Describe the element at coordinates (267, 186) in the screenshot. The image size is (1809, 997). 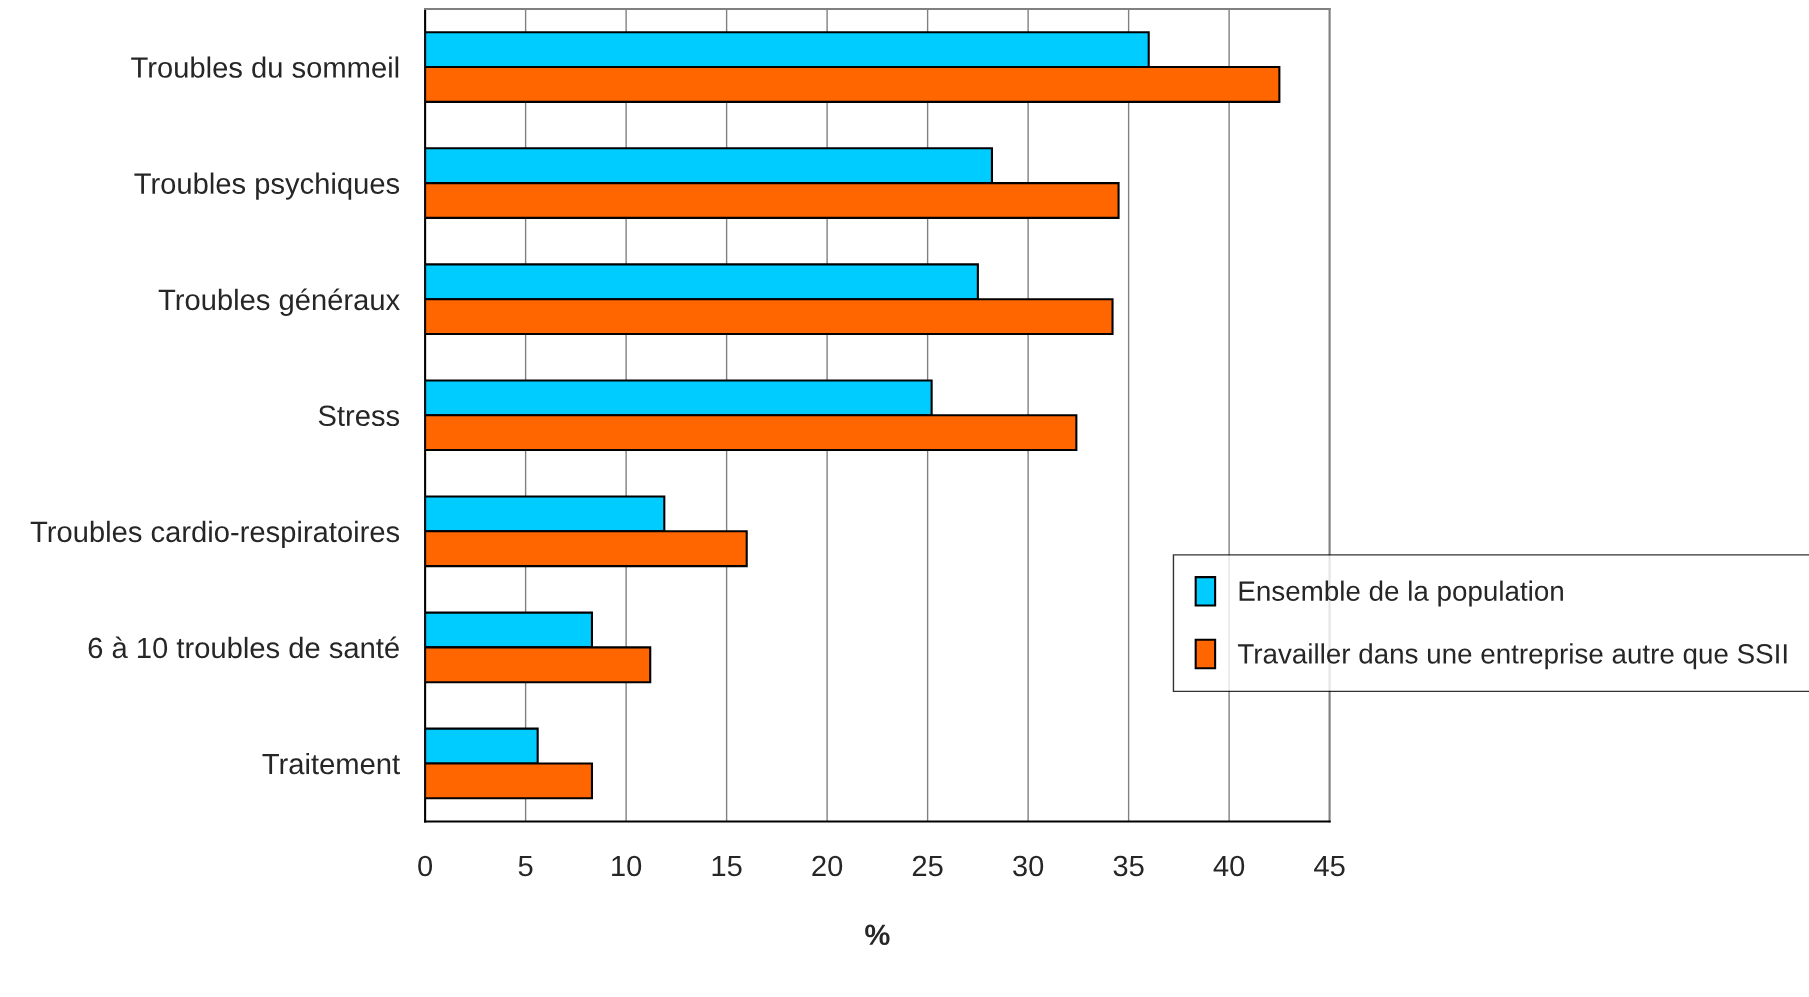
I see `y-tick-label: Troubles psychiques` at that location.